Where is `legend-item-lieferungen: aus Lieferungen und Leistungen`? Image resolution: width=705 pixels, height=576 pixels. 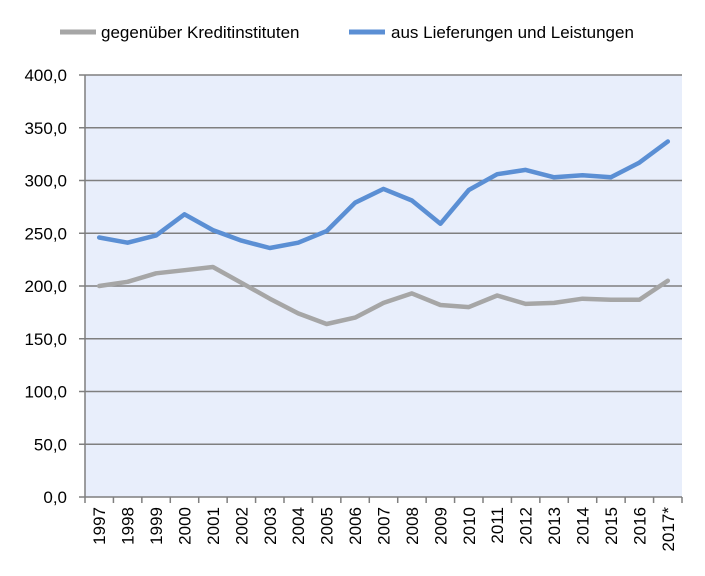
legend-item-lieferungen: aus Lieferungen und Leistungen is located at coordinates (491, 32).